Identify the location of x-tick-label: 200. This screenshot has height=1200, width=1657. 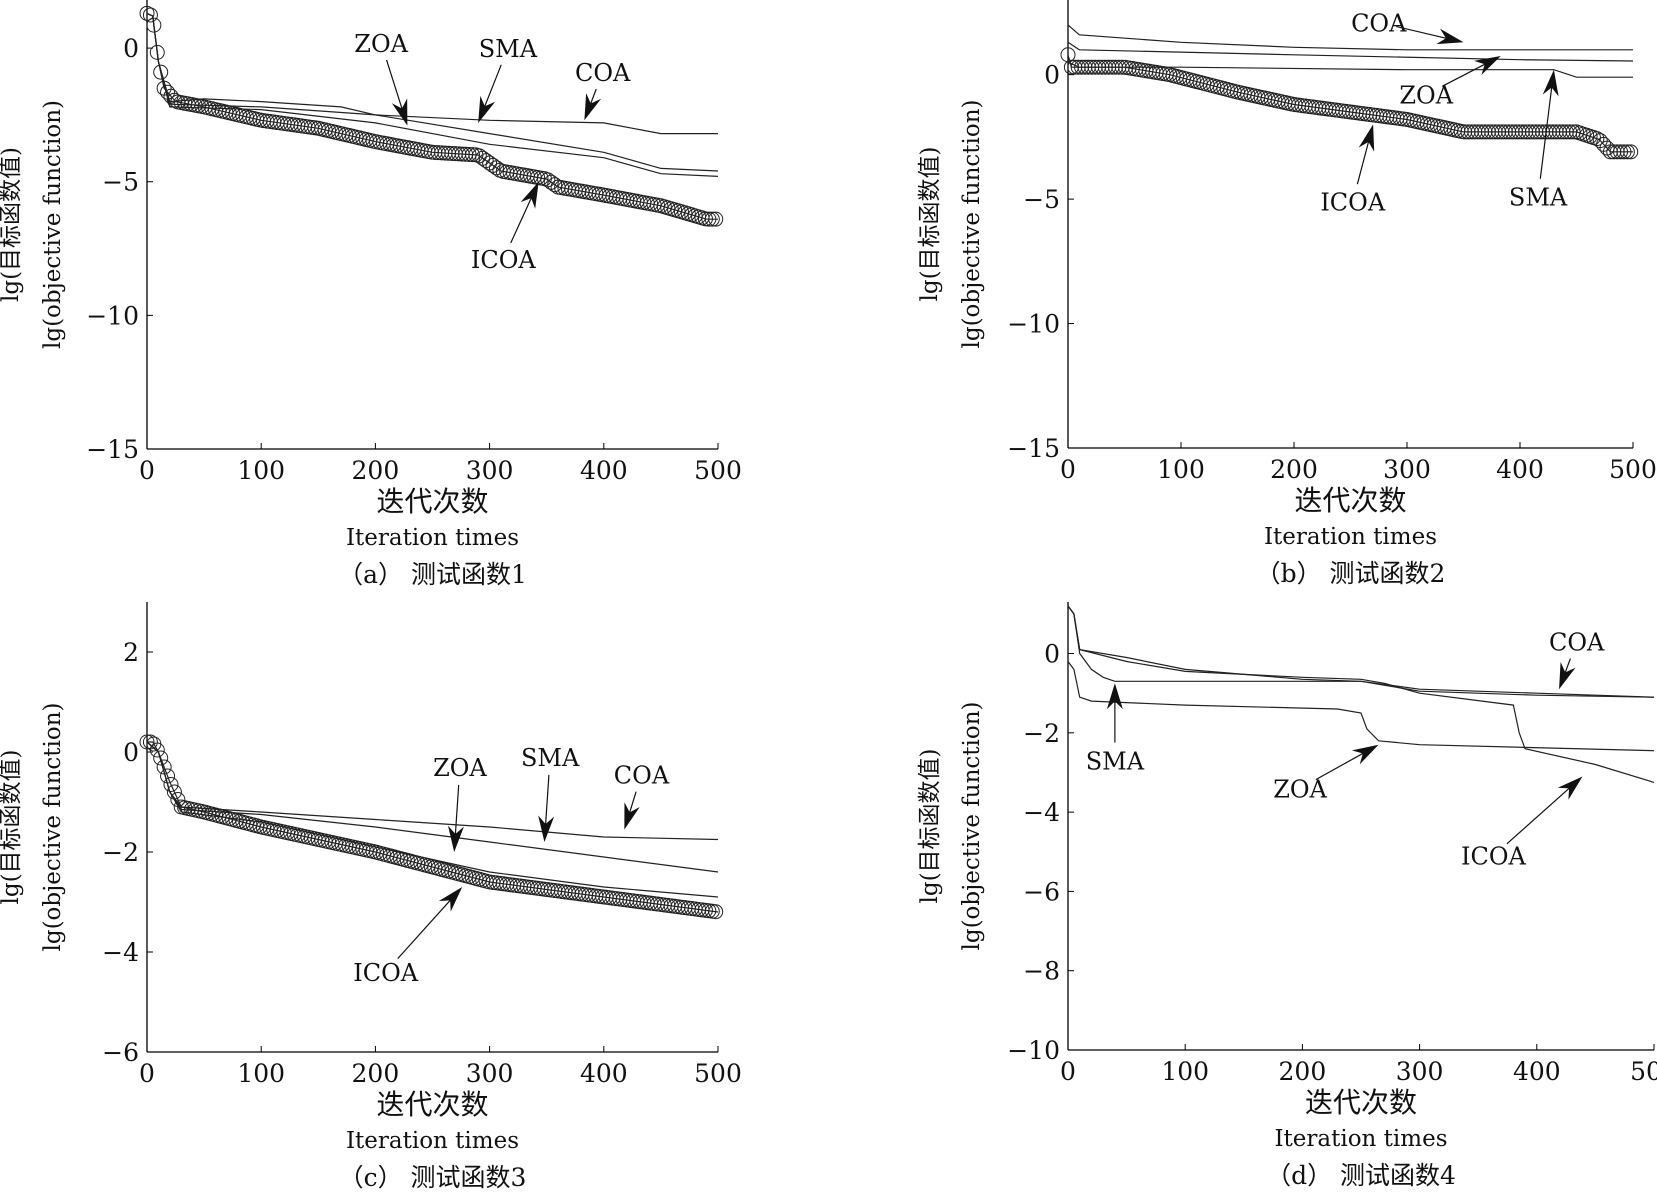
(376, 1073).